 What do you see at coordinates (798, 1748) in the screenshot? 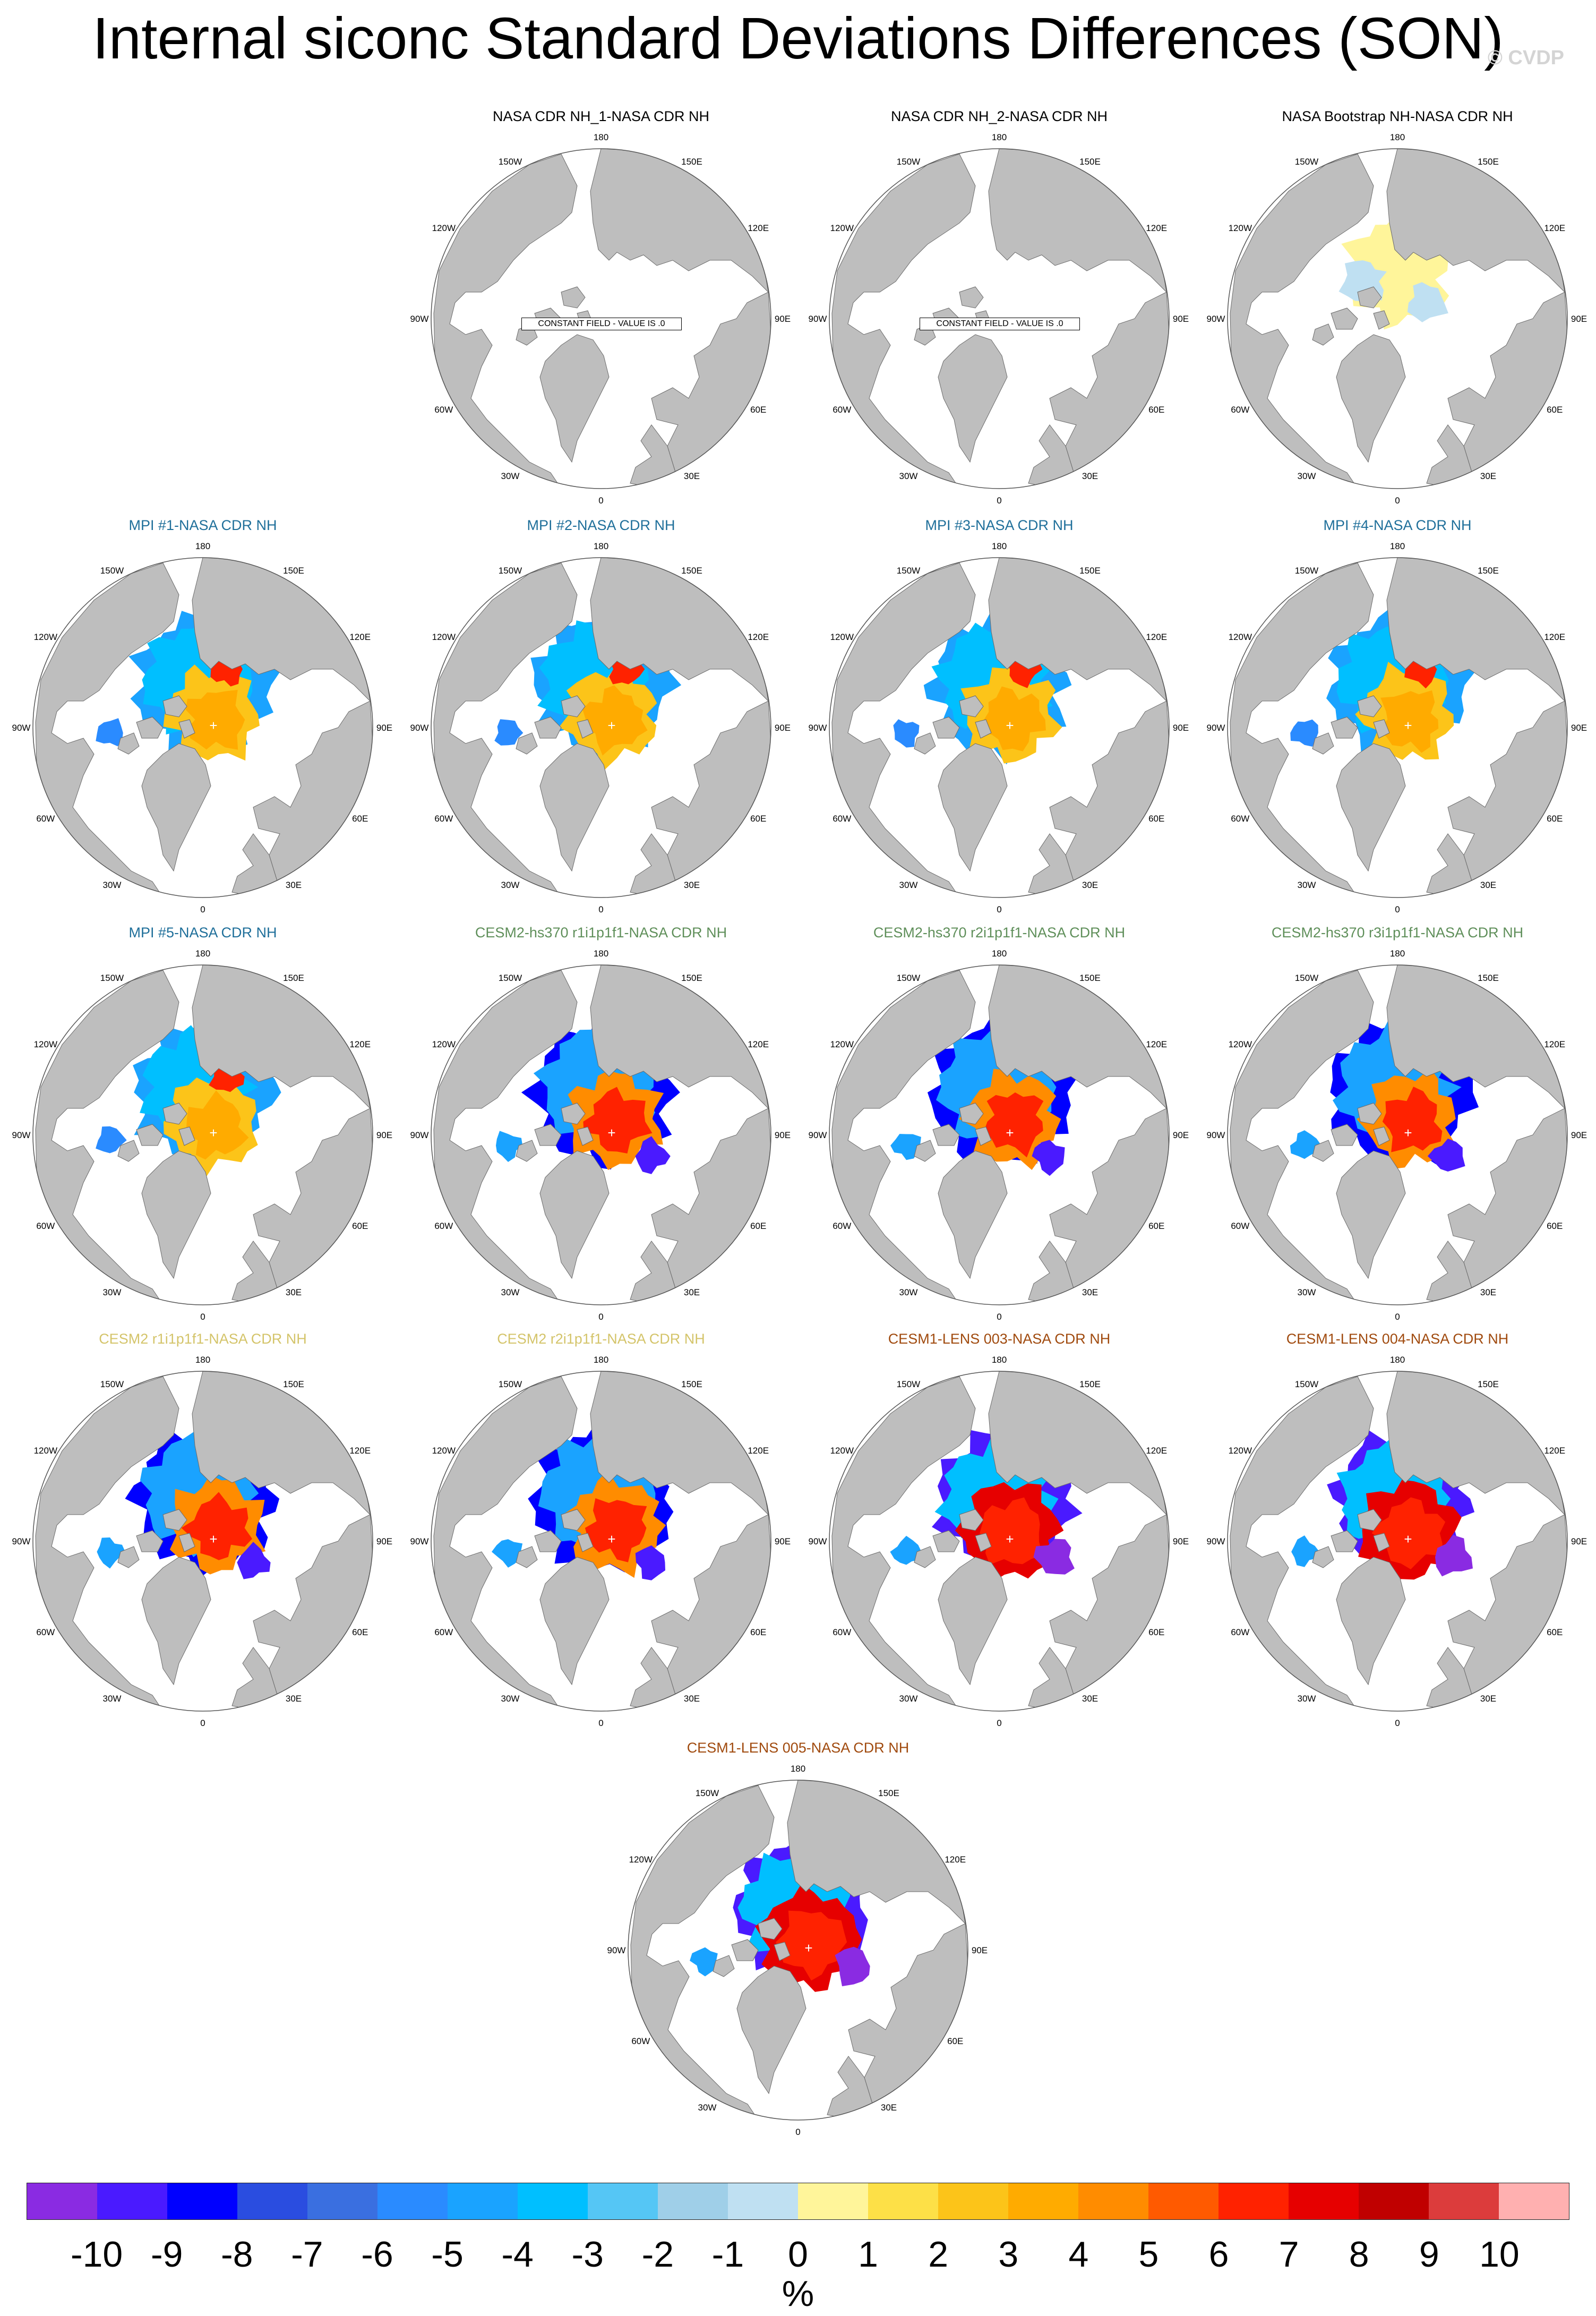
I see `panel-title: CESM1-LENS 005-NASA CDR NH` at bounding box center [798, 1748].